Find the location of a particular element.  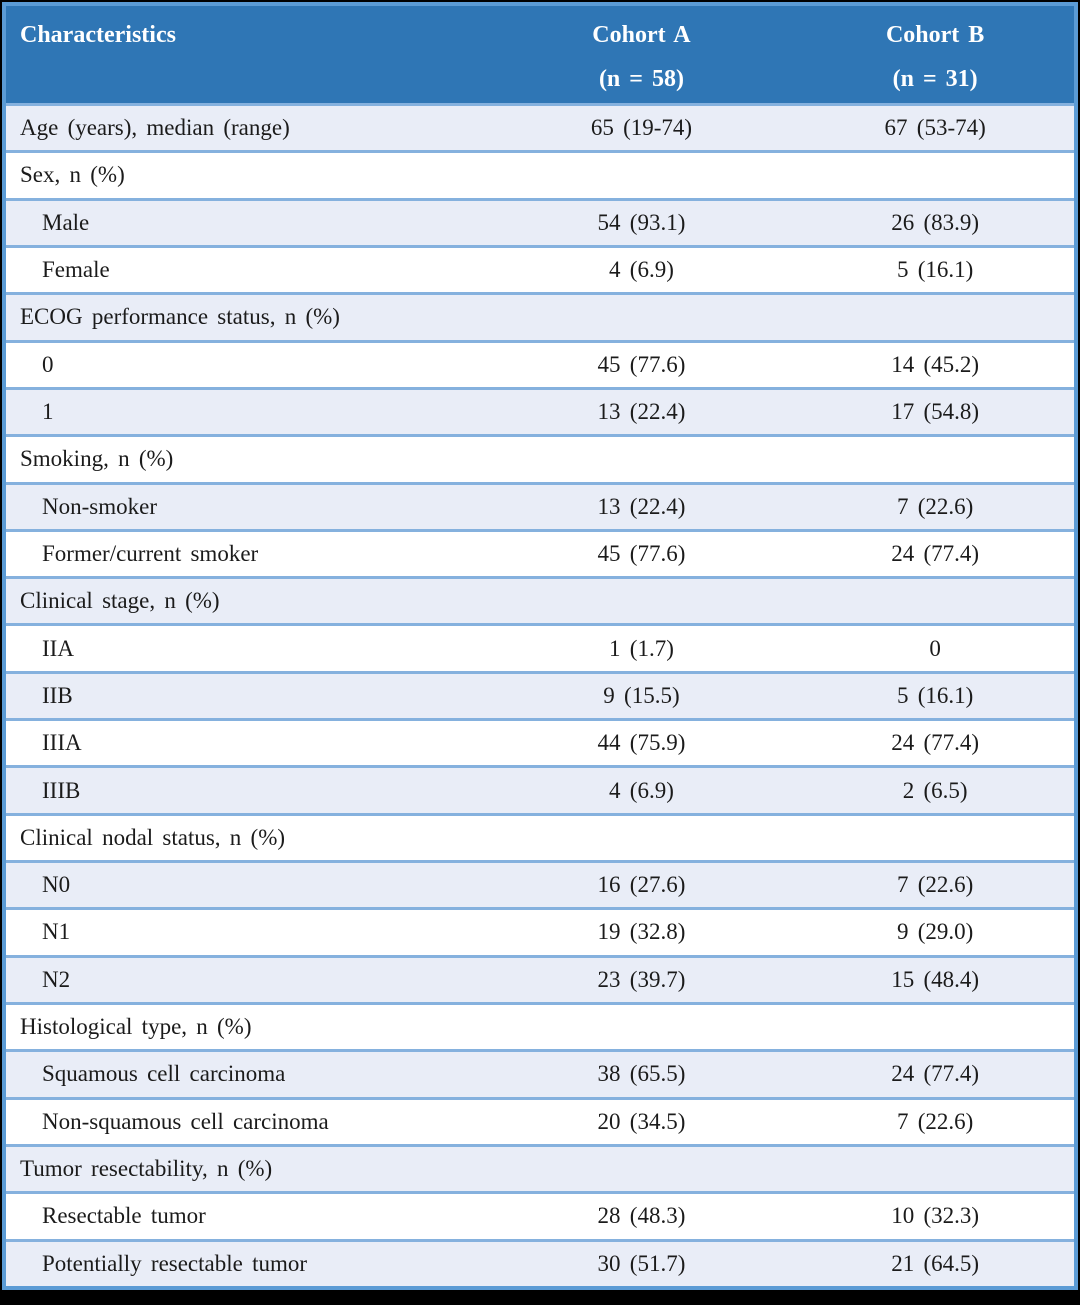

cohort-b-value: 26 (83.9) is located at coordinates (935, 222).